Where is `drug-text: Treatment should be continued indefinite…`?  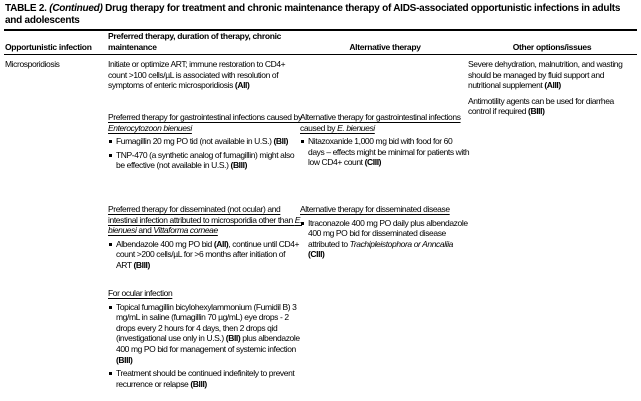 drug-text: Treatment should be continued indefinite… is located at coordinates (205, 378).